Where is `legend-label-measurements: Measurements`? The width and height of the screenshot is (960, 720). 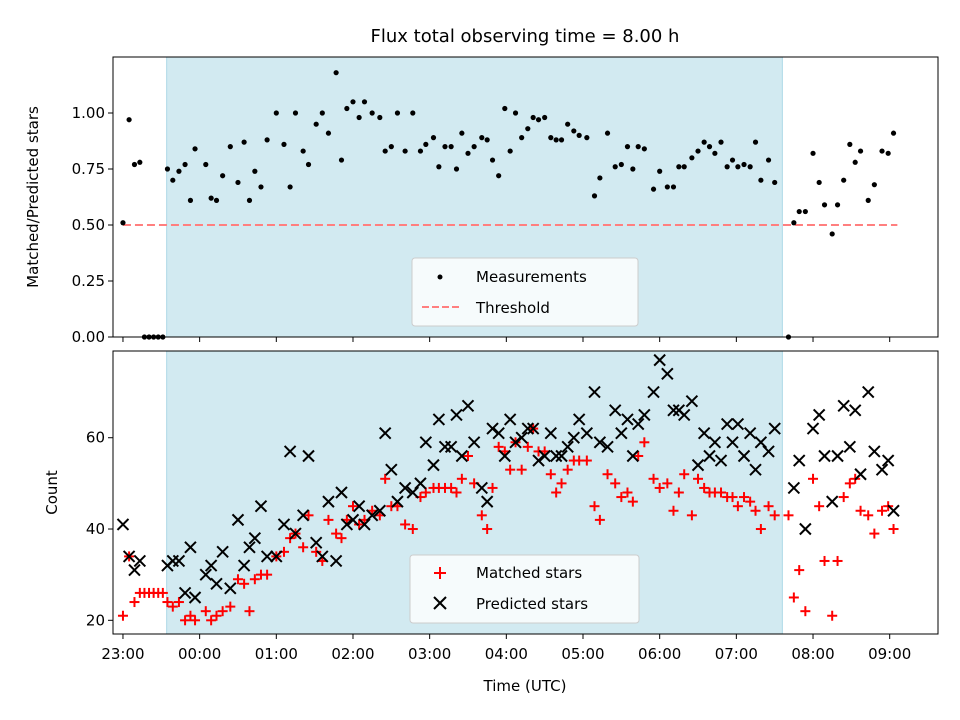 legend-label-measurements: Measurements is located at coordinates (531, 277).